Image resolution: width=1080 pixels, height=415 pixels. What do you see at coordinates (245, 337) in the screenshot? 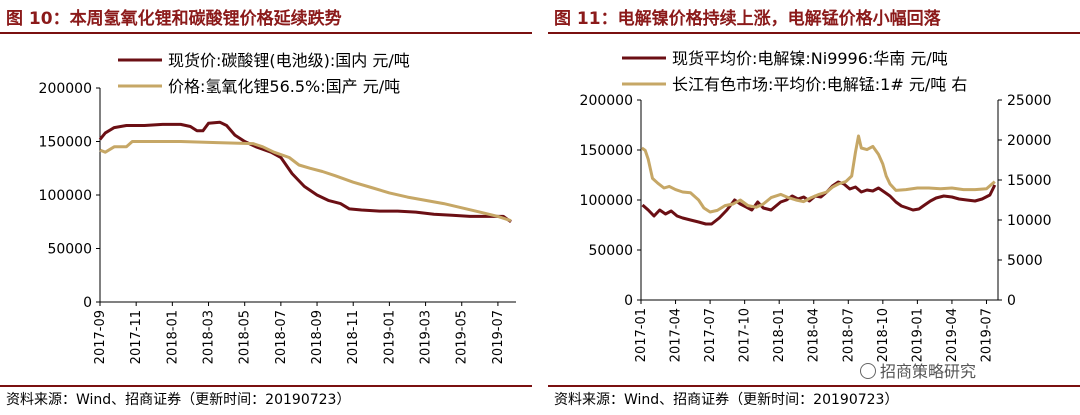
I see `x-tick-label: 2018-05` at bounding box center [245, 337].